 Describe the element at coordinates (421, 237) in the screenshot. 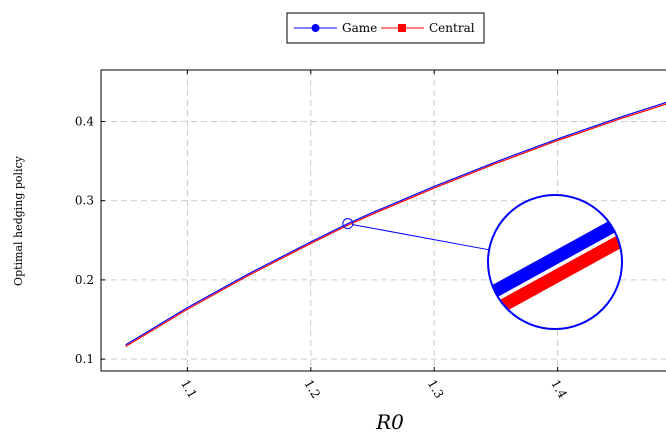

I see `zoom-connector` at that location.